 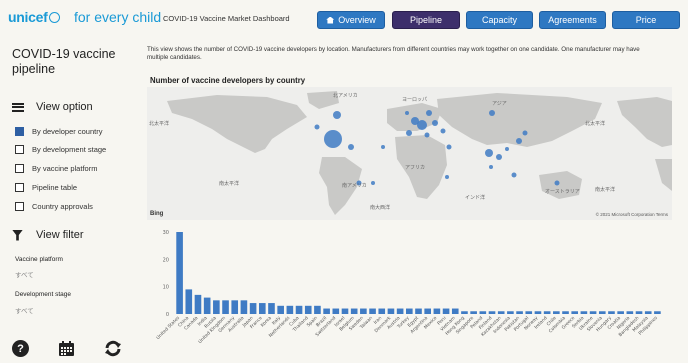 What do you see at coordinates (562, 192) in the screenshot?
I see `map-label: オーストラリア` at bounding box center [562, 192].